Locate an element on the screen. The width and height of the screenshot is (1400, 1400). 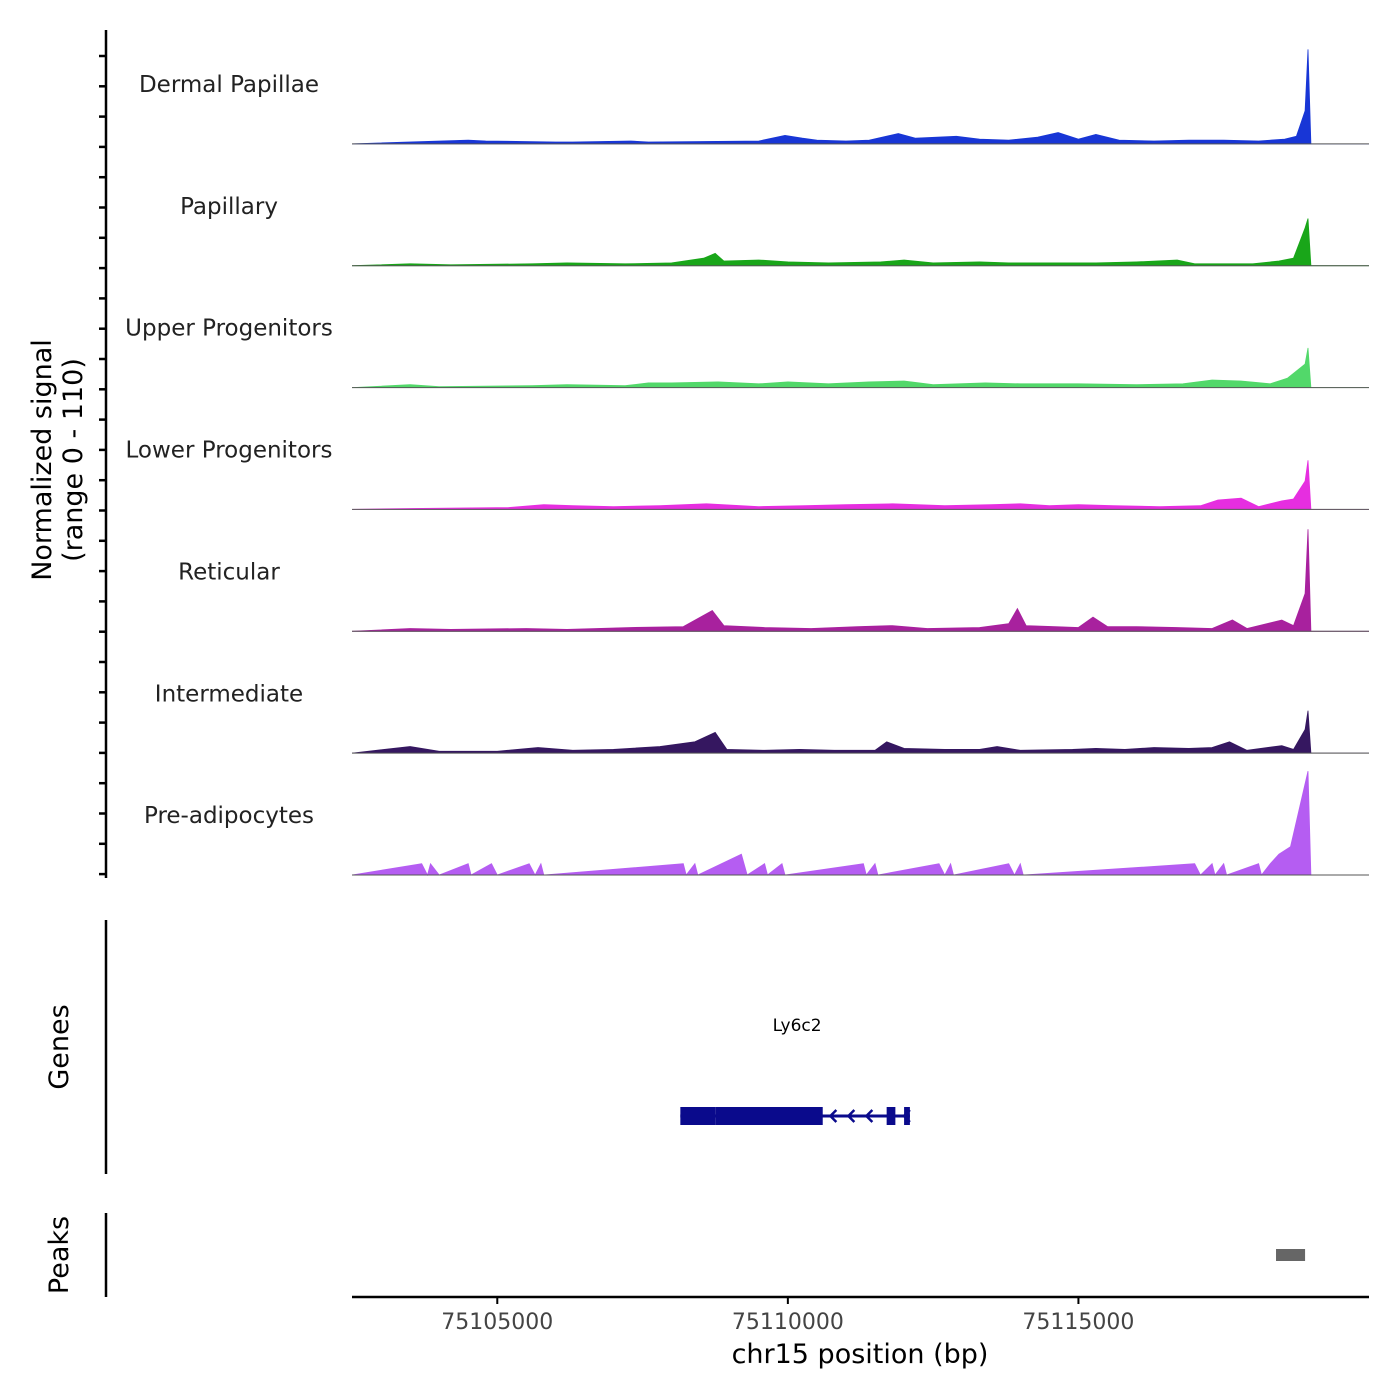
peak-bar is located at coordinates (1291, 1255).